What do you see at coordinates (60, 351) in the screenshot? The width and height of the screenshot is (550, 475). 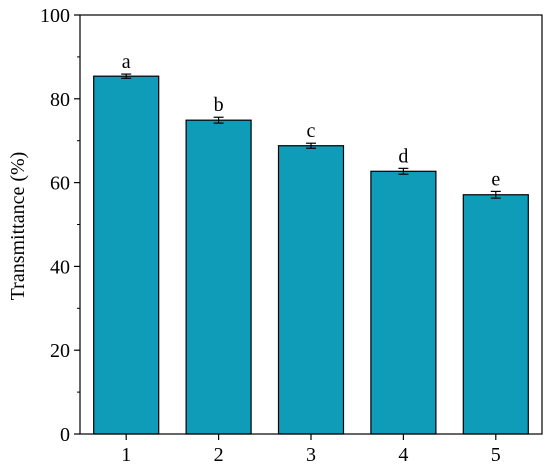 I see `y-tick-label-20: 20` at bounding box center [60, 351].